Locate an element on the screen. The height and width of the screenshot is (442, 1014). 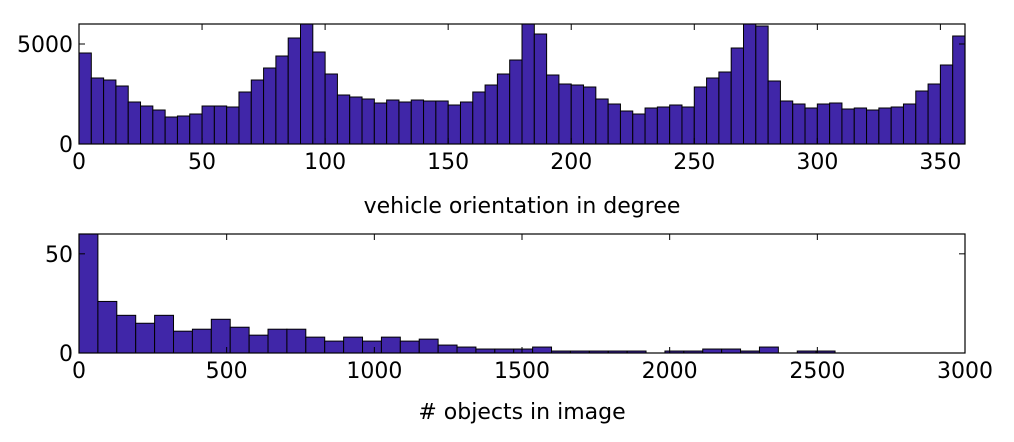
x-tick-label: 2000 is located at coordinates (670, 371).